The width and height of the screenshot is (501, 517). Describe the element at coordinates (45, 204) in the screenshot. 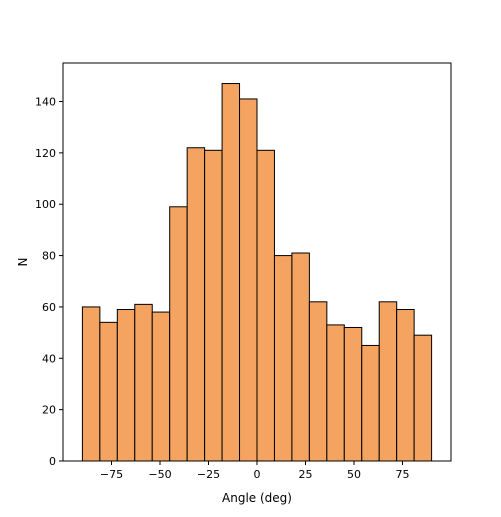

I see `y-tick-label: 100` at that location.